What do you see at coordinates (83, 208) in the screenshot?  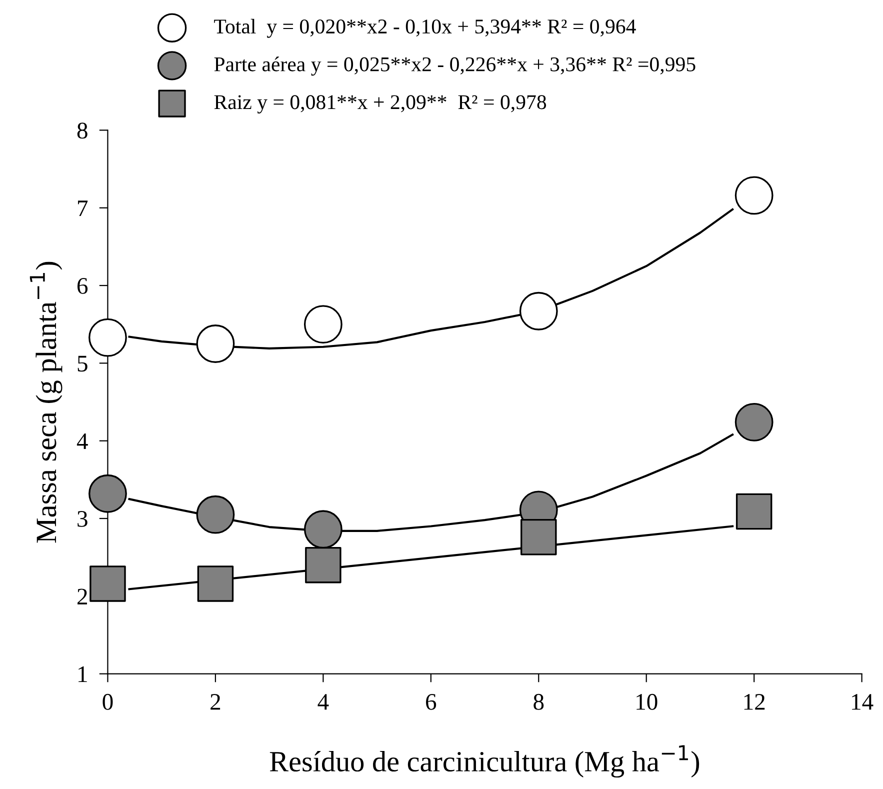 I see `y-tick-label: 7` at bounding box center [83, 208].